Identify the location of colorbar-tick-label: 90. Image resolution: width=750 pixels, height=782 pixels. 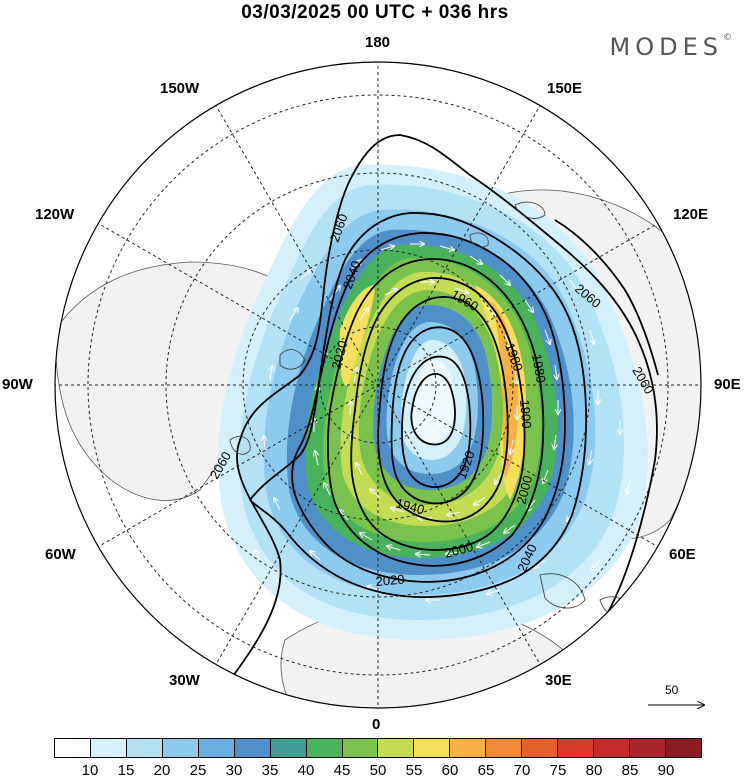
(666, 770).